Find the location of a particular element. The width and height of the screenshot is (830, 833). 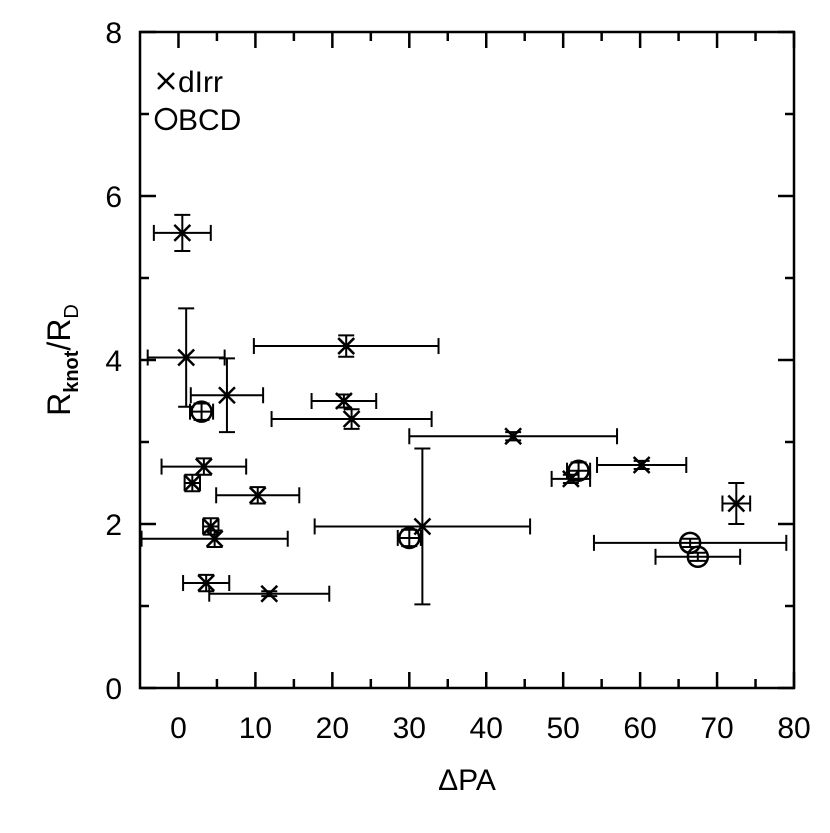

legend-circle-icon is located at coordinates (166, 119).